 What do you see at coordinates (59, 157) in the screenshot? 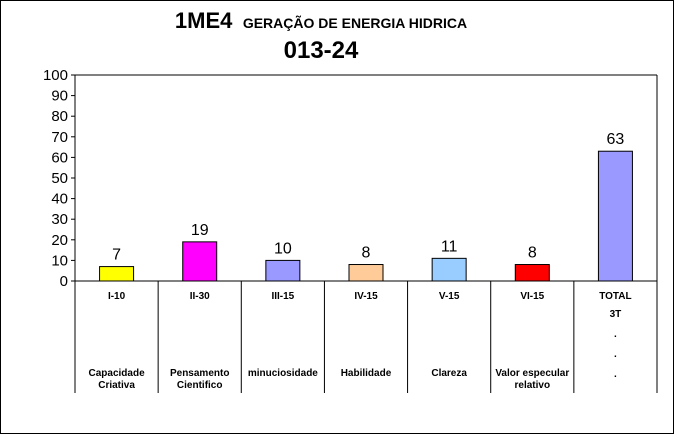
I see `y-tick-label: 60` at bounding box center [59, 157].